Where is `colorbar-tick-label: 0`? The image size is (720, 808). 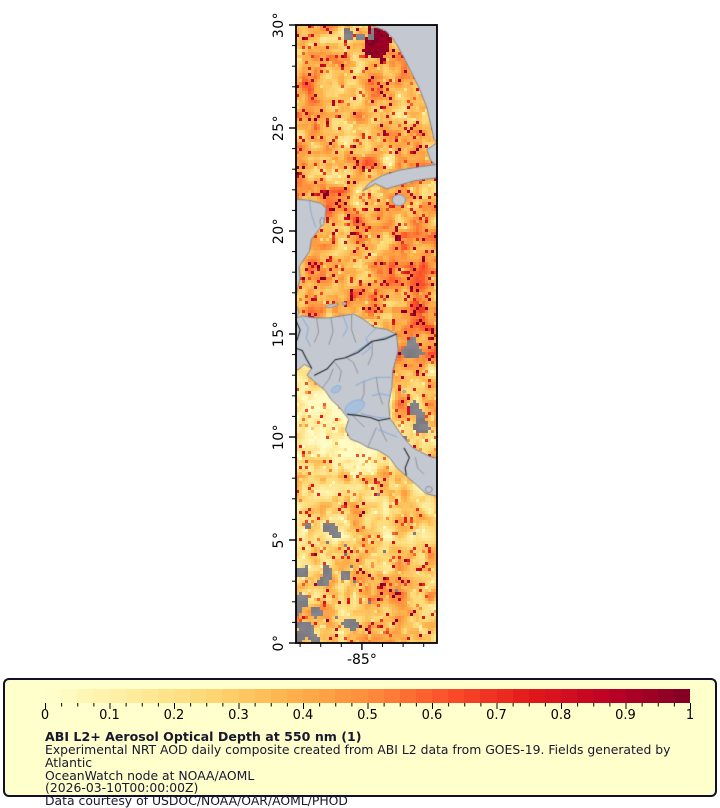 colorbar-tick-label: 0 is located at coordinates (45, 715).